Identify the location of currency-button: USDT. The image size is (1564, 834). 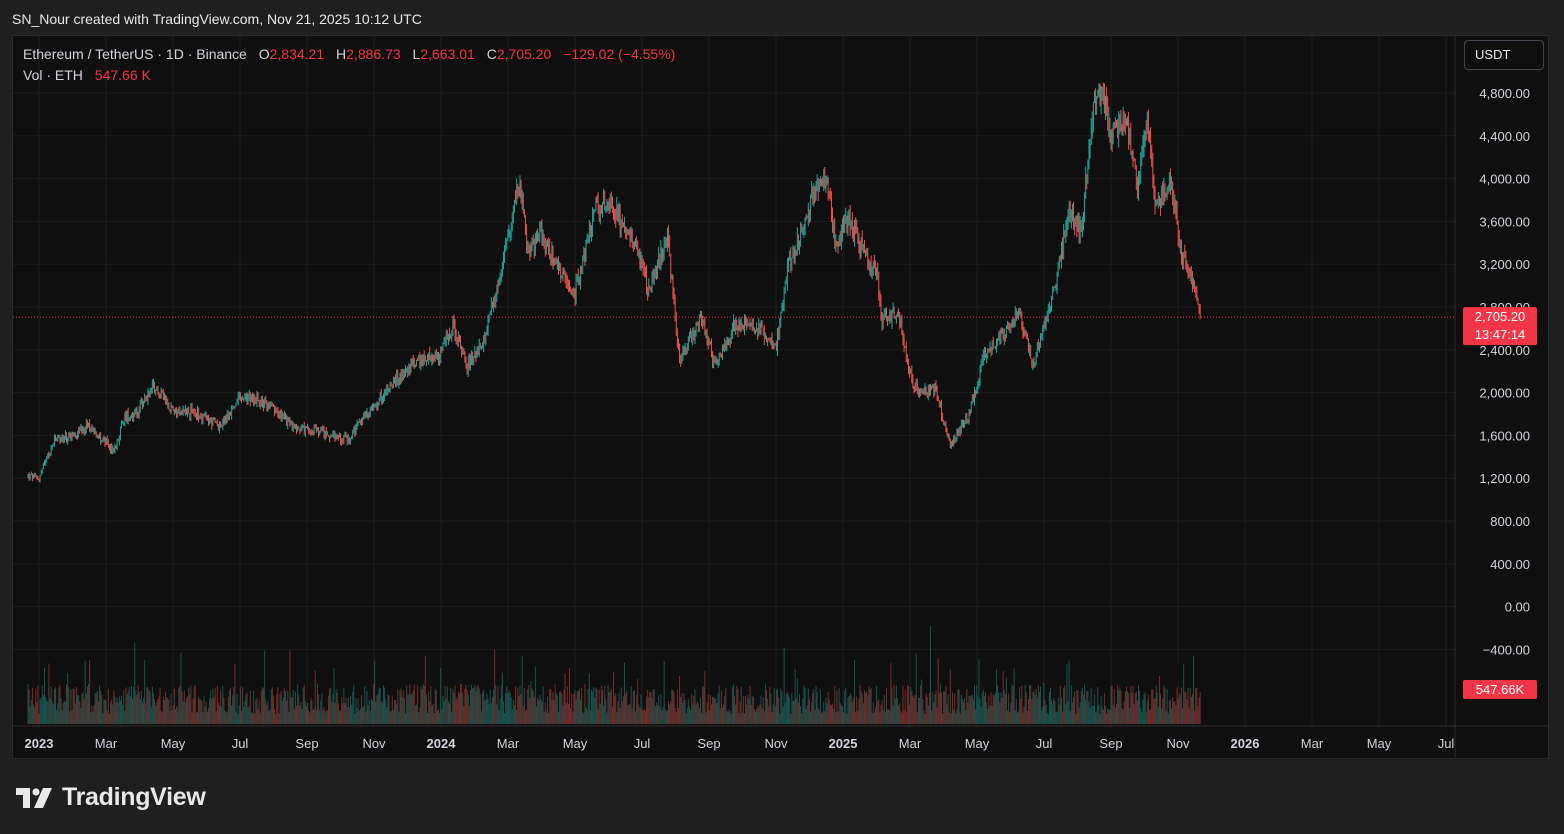
(1504, 55).